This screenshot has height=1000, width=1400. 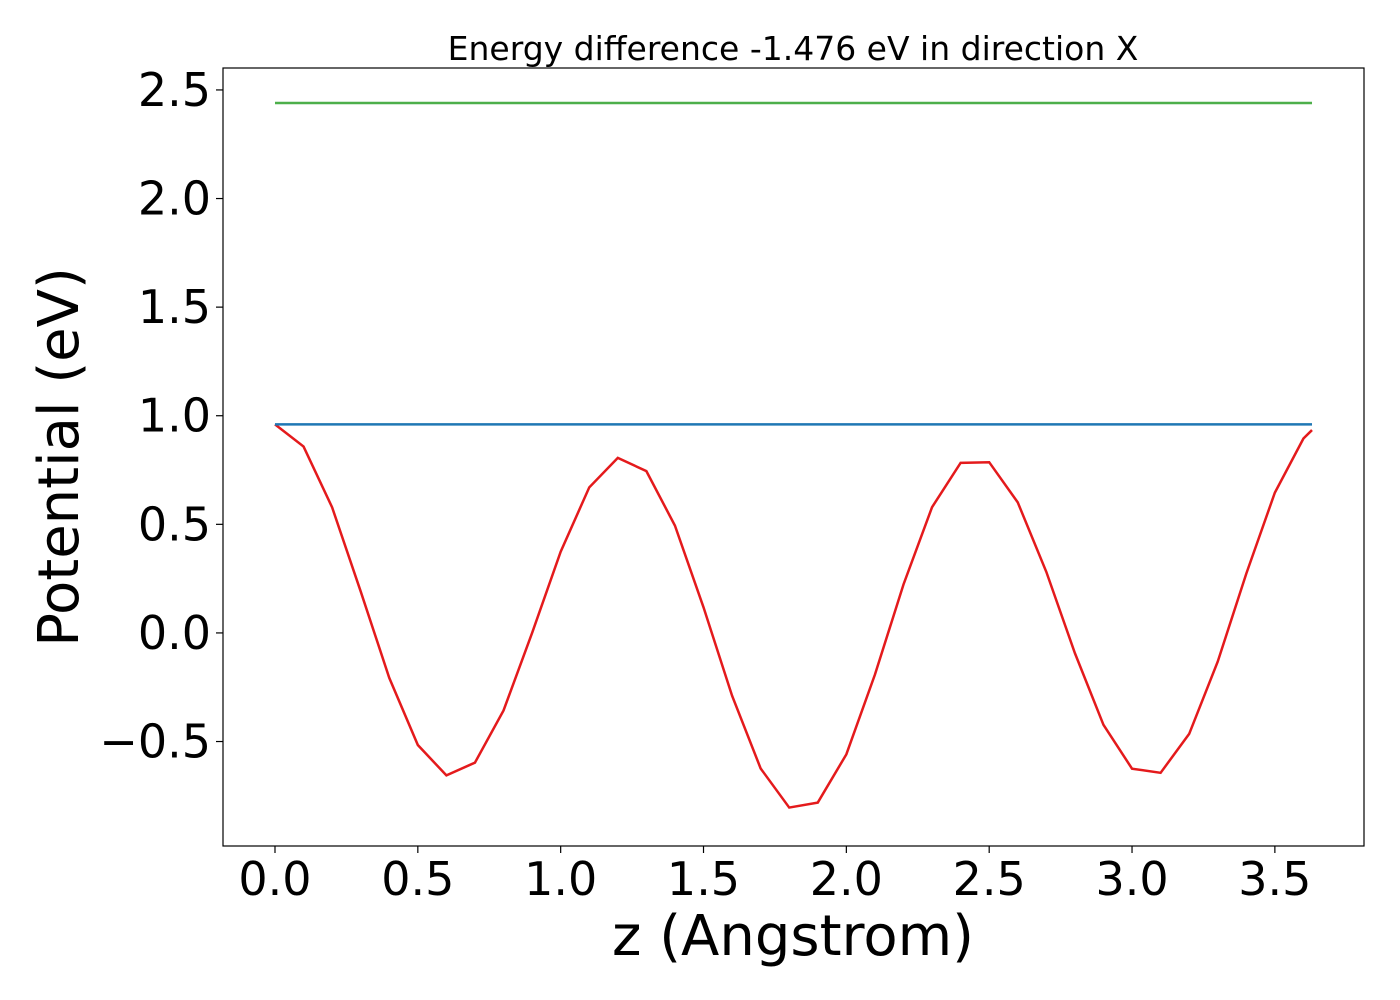 What do you see at coordinates (174, 633) in the screenshot?
I see `y-tick-label: 0.0` at bounding box center [174, 633].